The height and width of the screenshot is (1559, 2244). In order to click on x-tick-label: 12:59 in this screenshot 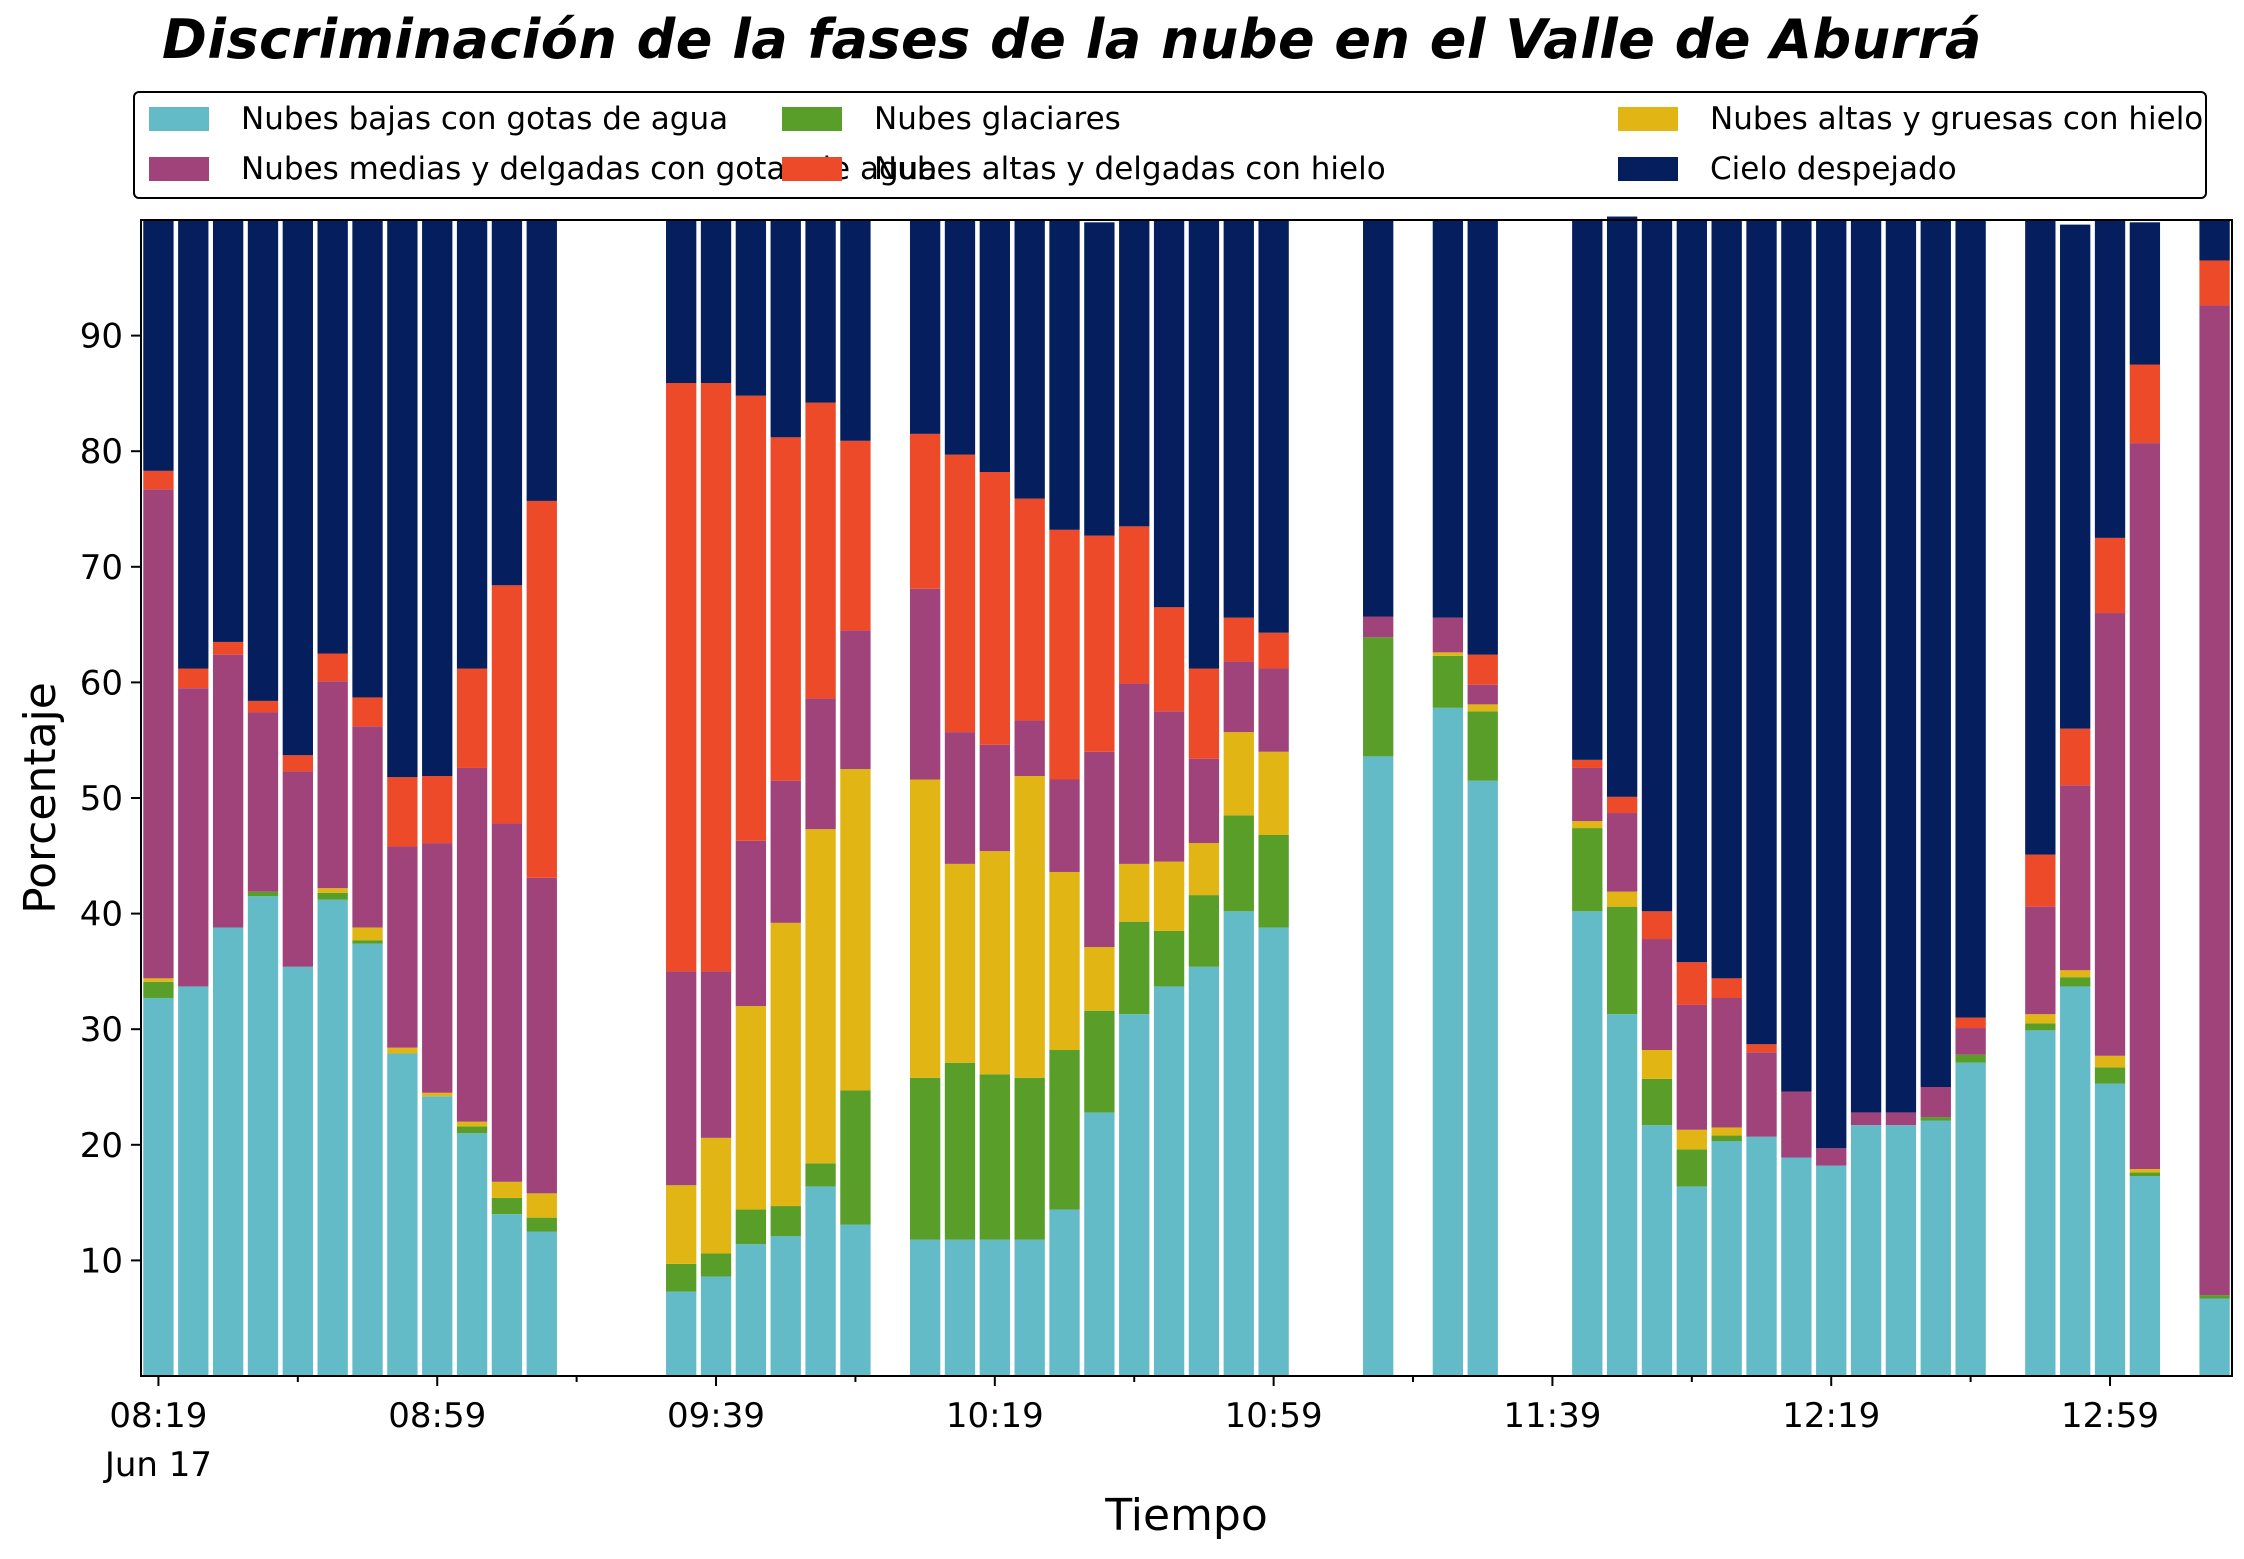, I will do `click(2110, 1416)`.